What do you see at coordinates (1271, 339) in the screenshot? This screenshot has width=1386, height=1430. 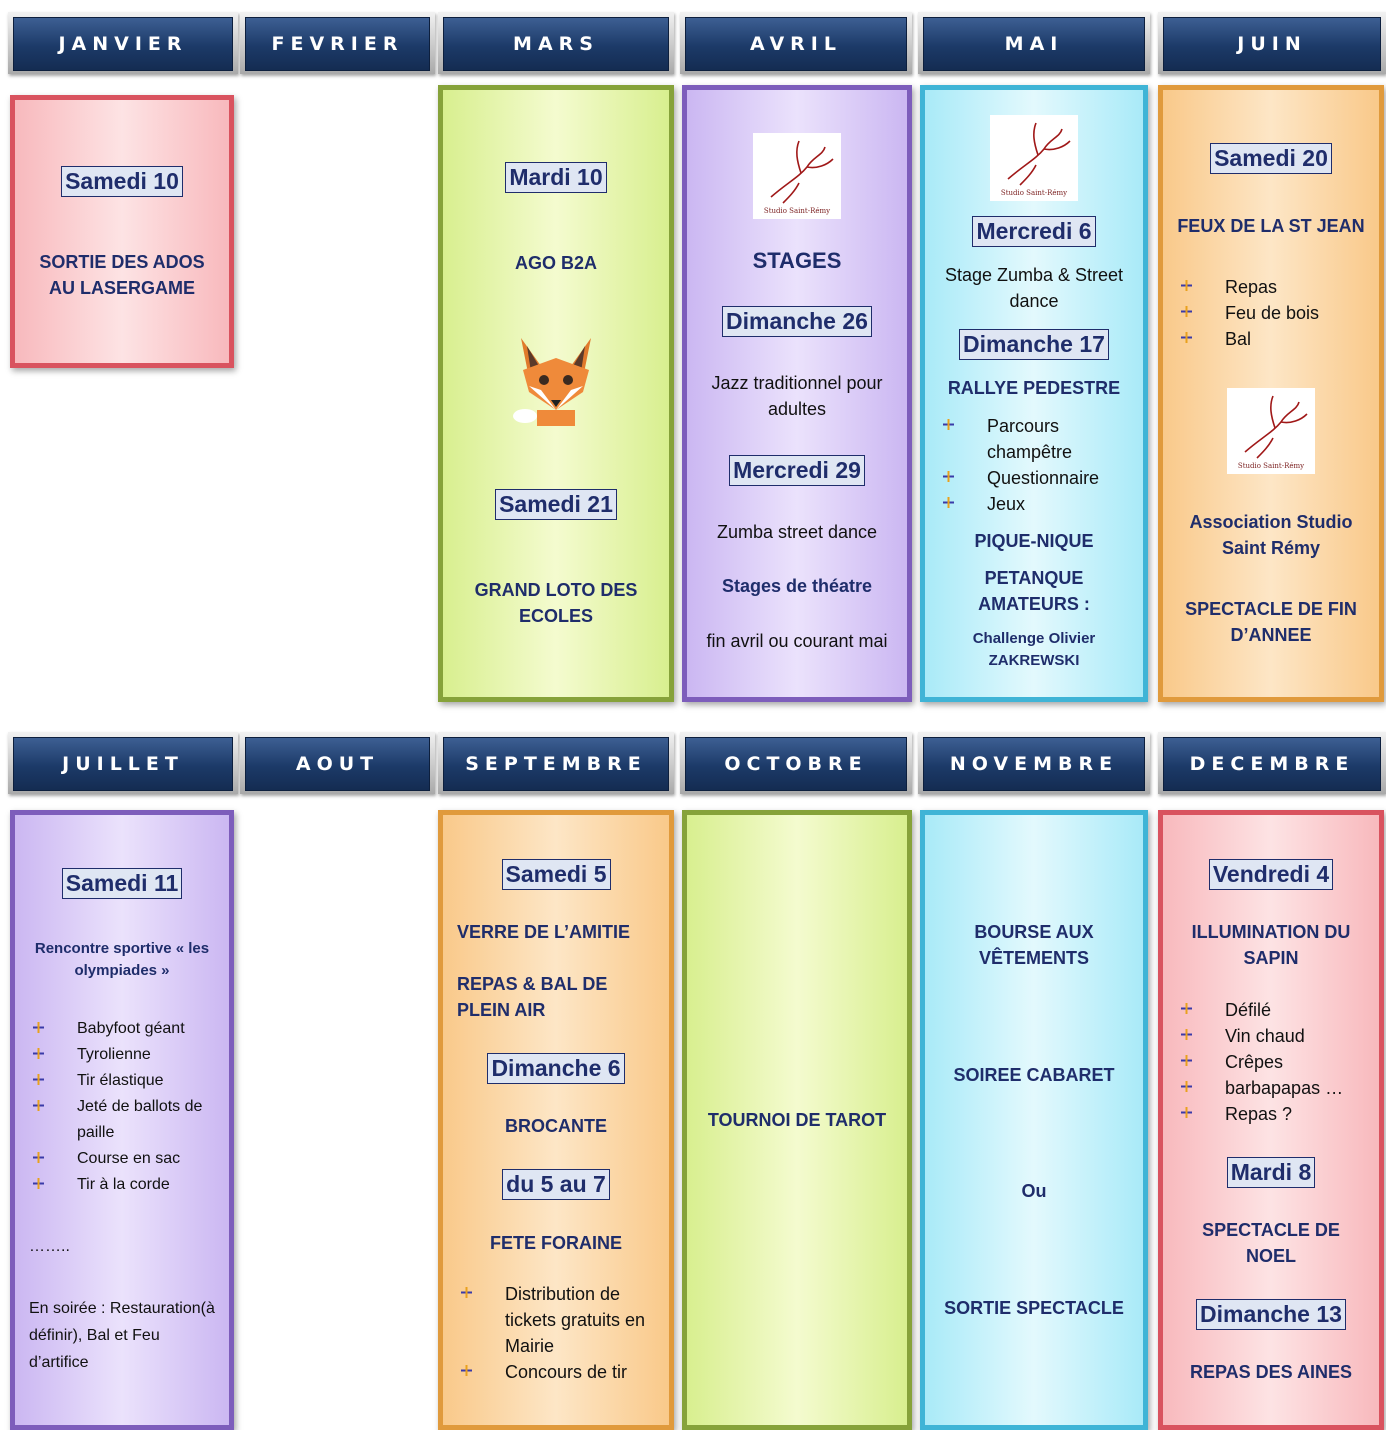 I see `bullet-item: Bal` at bounding box center [1271, 339].